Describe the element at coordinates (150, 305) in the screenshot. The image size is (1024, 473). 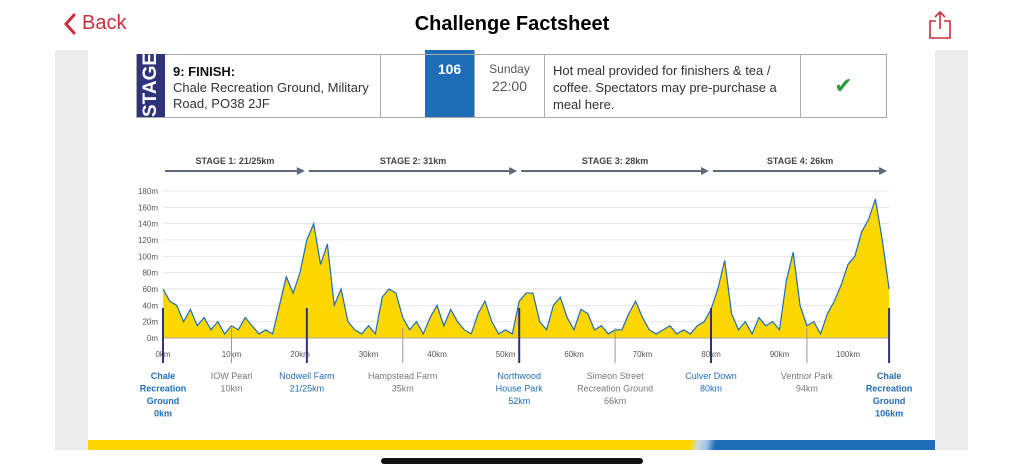
I see `y-tick-label: 40m` at that location.